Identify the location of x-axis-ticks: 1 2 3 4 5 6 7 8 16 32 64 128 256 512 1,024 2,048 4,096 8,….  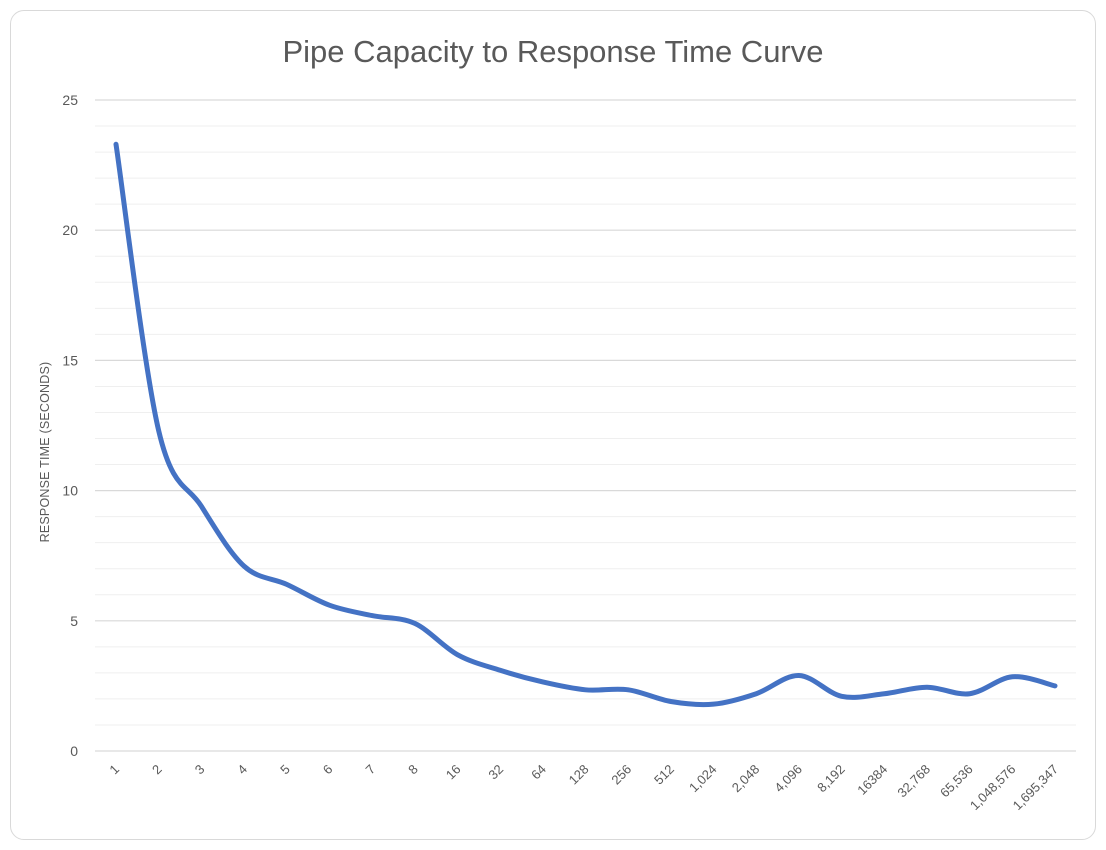
(583, 788).